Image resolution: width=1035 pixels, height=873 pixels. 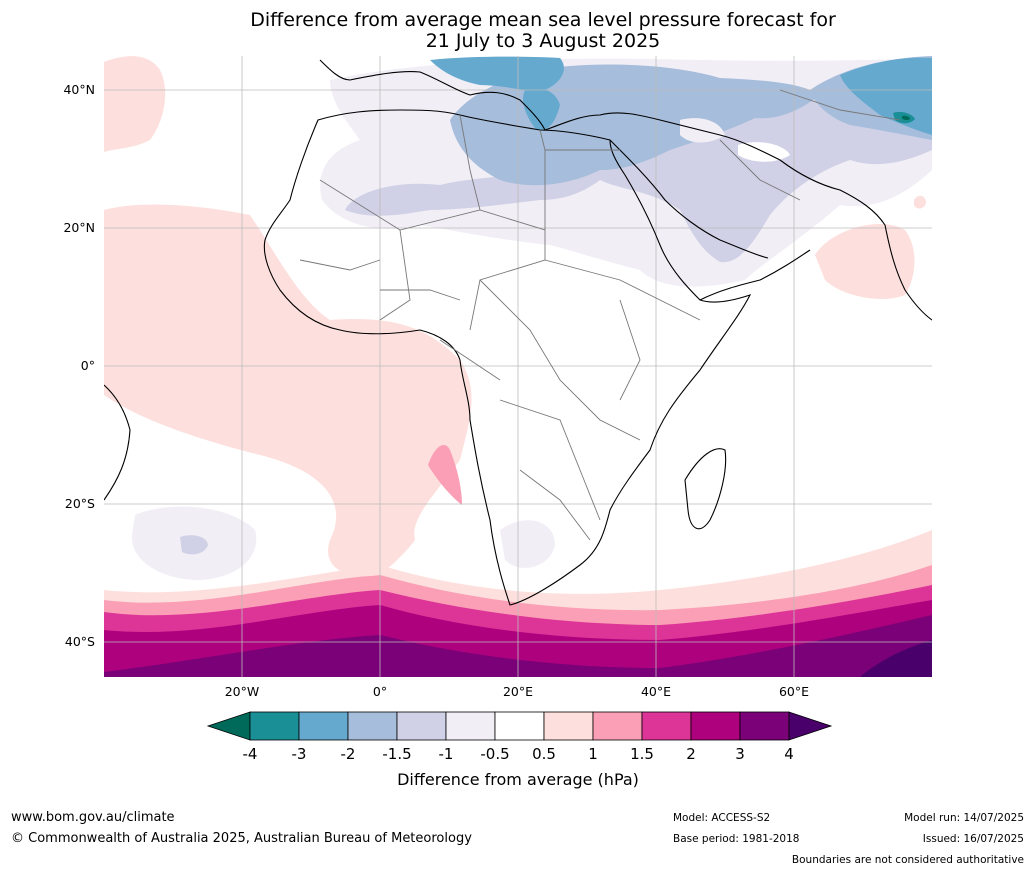 What do you see at coordinates (656, 691) in the screenshot?
I see `lon-label: 40°E` at bounding box center [656, 691].